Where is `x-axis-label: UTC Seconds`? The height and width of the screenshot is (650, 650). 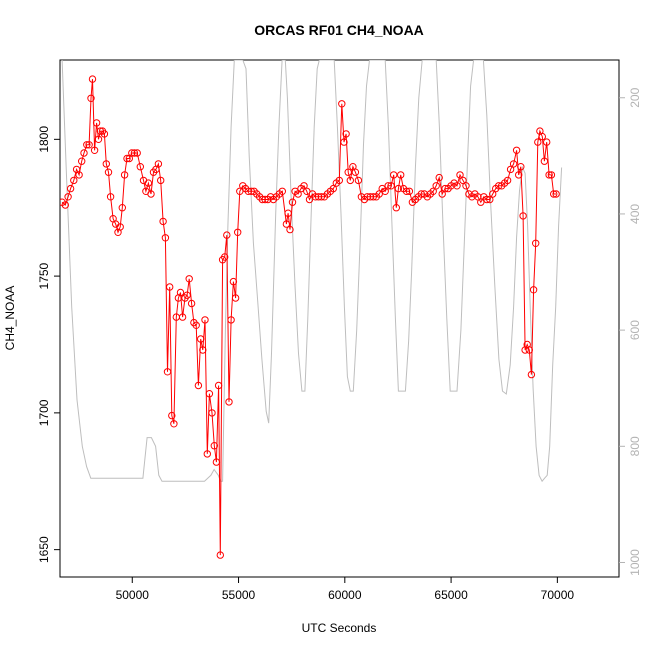 x-axis-label: UTC Seconds is located at coordinates (339, 628).